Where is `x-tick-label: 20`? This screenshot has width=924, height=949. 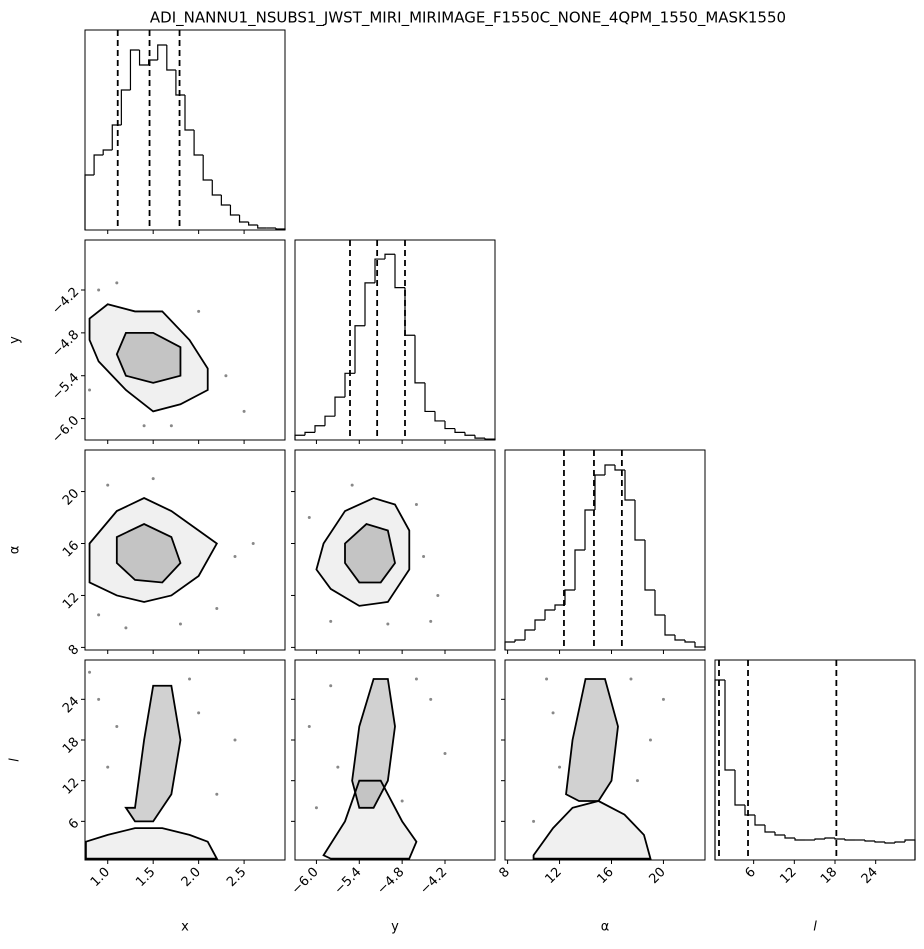
x-tick-label: 20 is located at coordinates (657, 876).